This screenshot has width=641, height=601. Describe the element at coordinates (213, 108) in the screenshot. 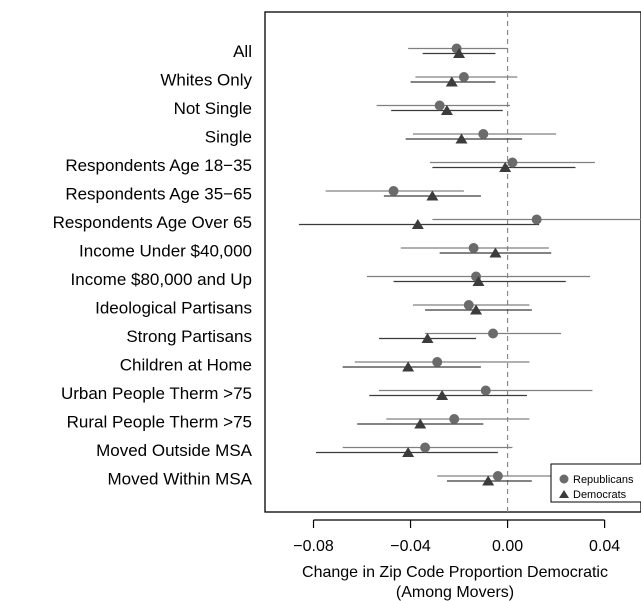

I see `y-tick-label: Not Single` at that location.